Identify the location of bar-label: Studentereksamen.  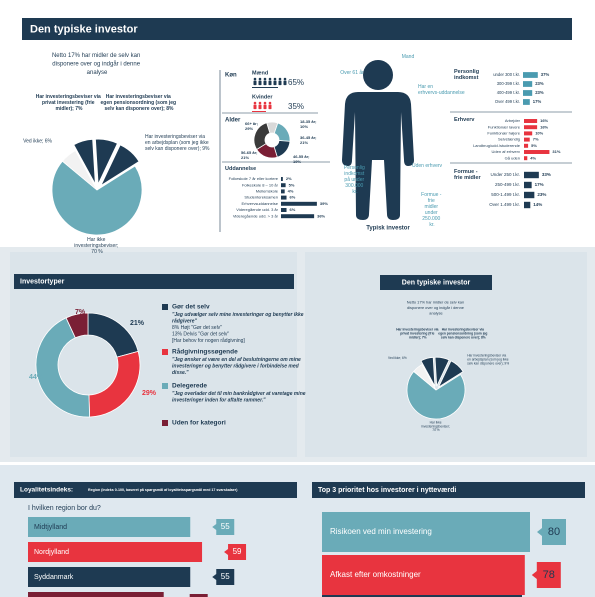
(261, 197).